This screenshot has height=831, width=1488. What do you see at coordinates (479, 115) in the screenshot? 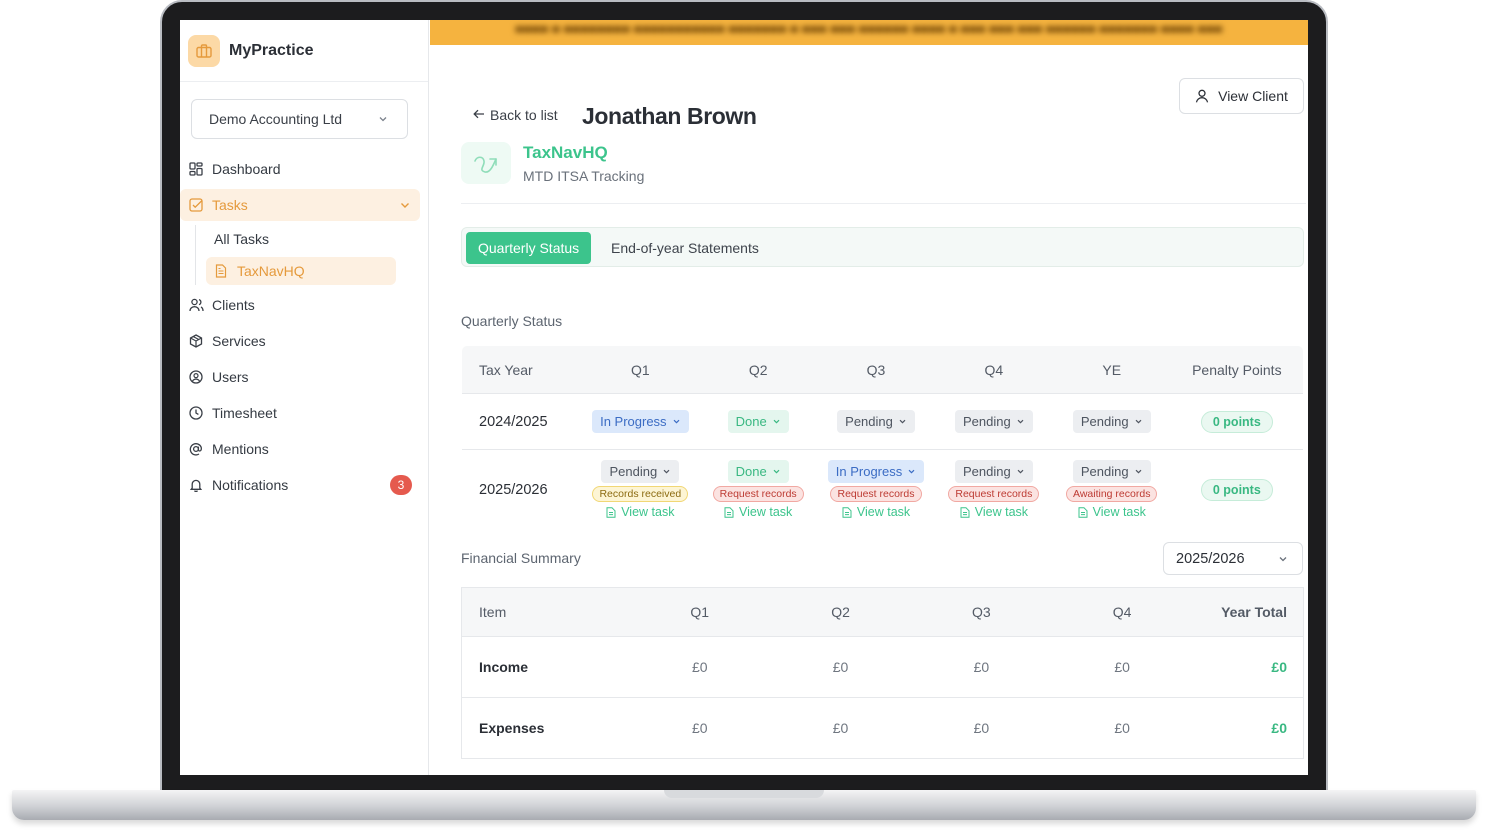
I see `arrow-left-icon` at bounding box center [479, 115].